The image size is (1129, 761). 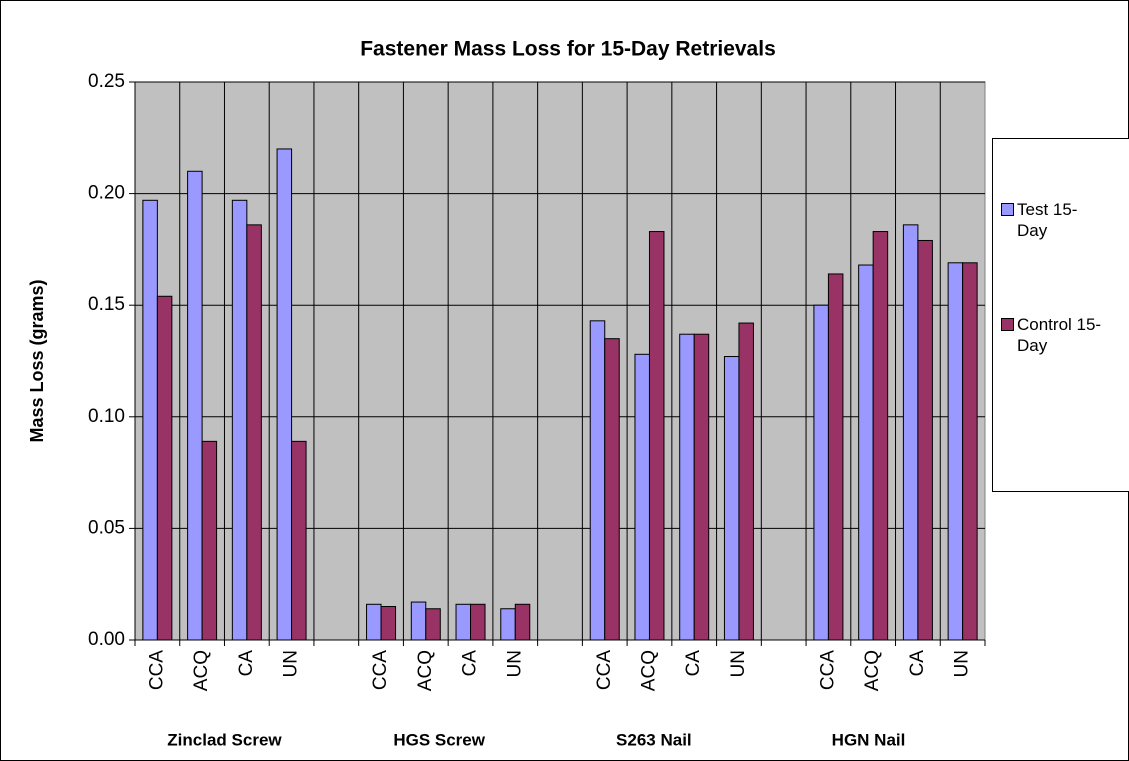 I want to click on group-label: HGN Nail, so click(x=869, y=739).